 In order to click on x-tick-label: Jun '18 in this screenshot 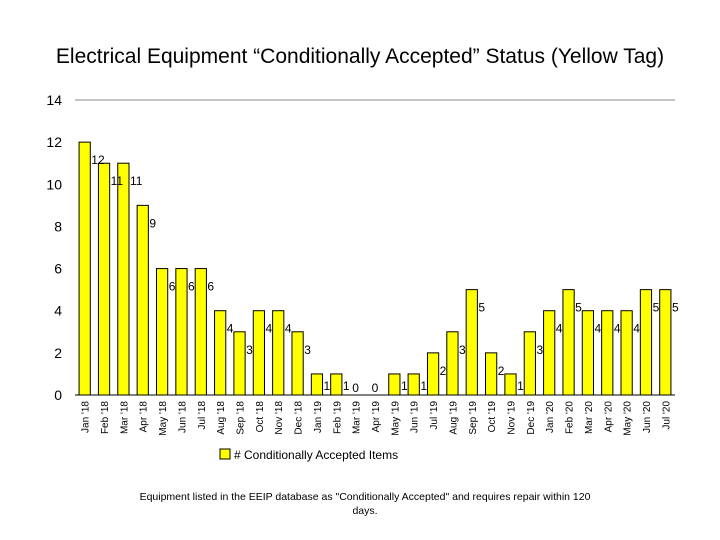, I will do `click(182, 417)`.